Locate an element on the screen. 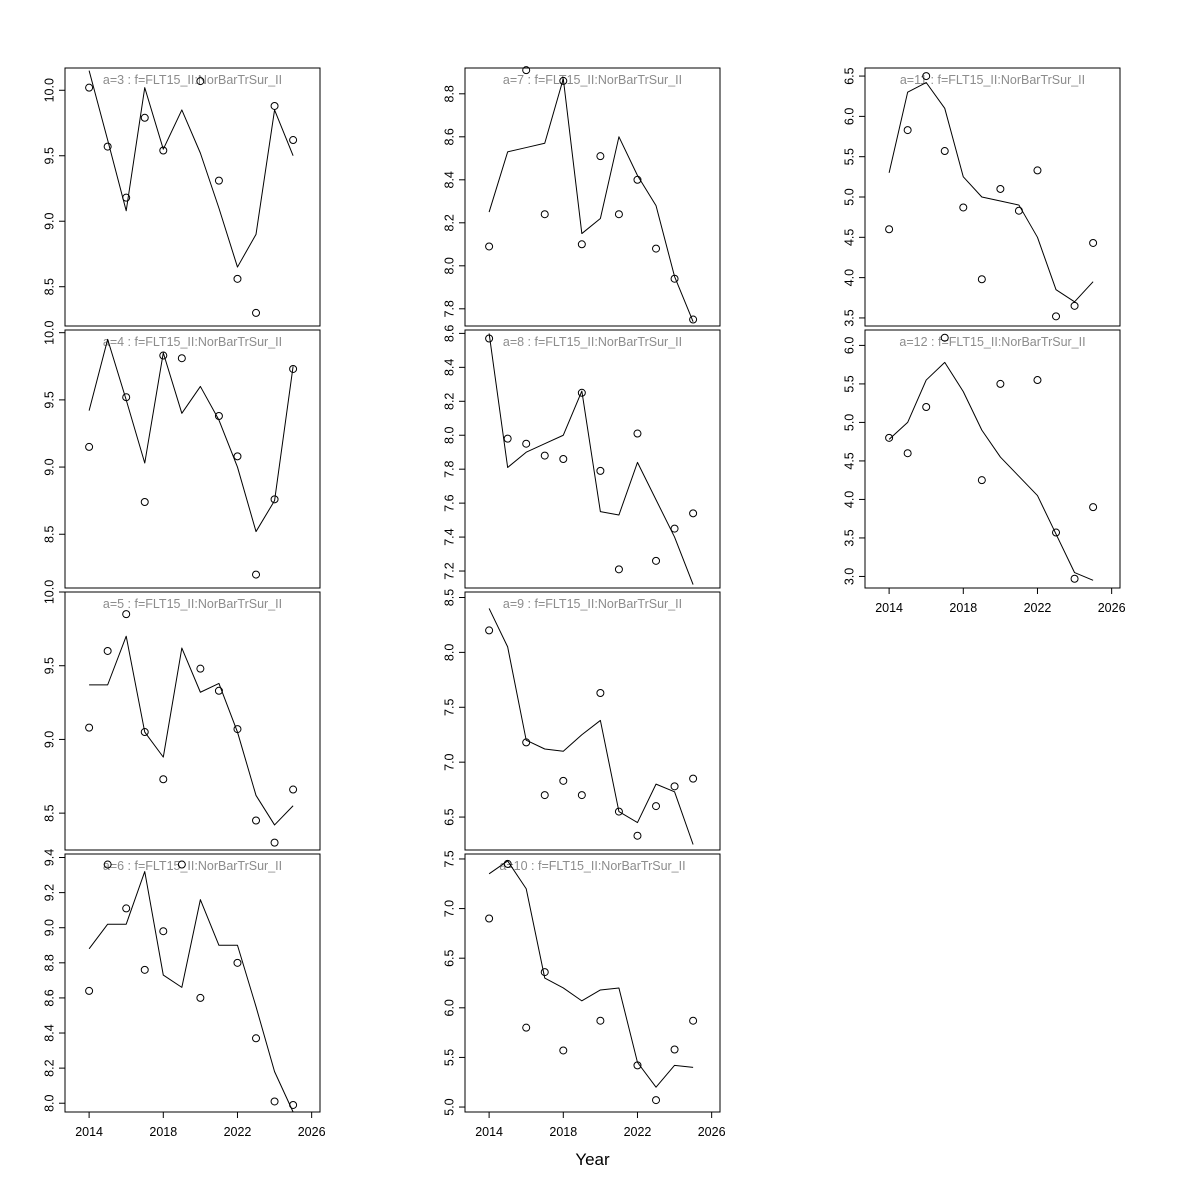 The image size is (1200, 1200). panel-title: a=3 : f=FLT15_II:NorBarTrSur_II is located at coordinates (192, 80).